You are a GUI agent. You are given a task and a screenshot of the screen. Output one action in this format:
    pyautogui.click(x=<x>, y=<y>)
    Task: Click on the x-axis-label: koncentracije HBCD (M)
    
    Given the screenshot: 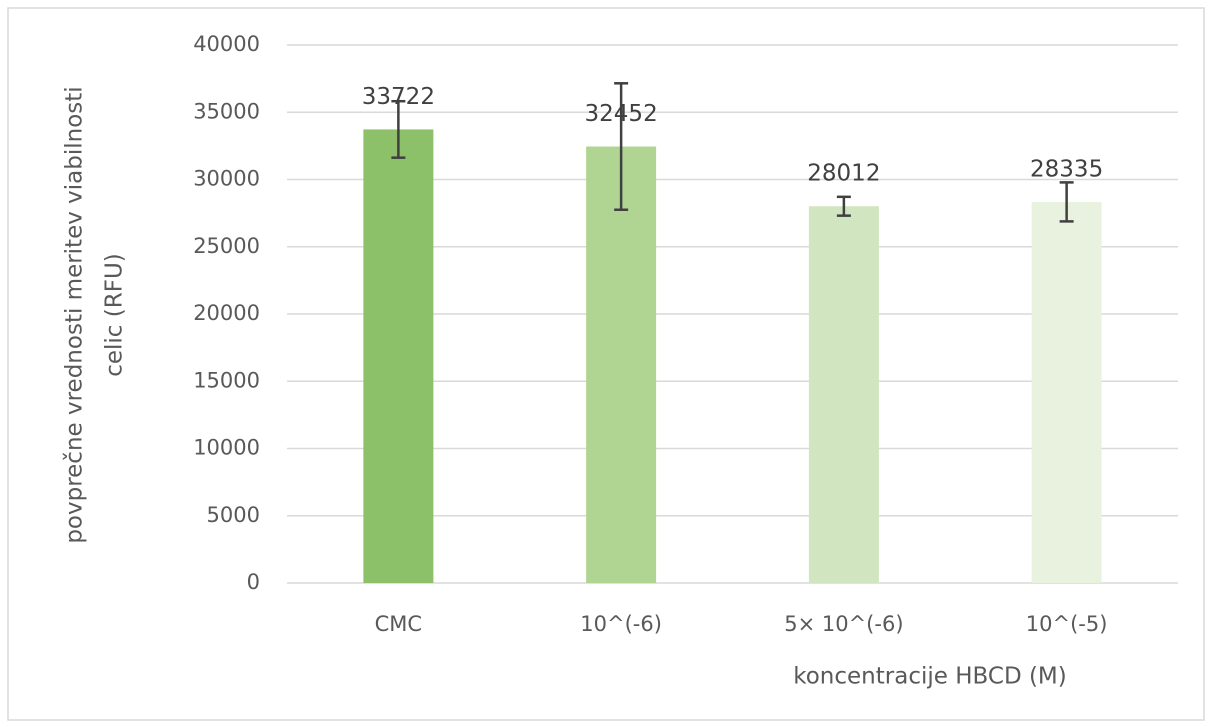 What is the action you would take?
    pyautogui.click(x=930, y=677)
    